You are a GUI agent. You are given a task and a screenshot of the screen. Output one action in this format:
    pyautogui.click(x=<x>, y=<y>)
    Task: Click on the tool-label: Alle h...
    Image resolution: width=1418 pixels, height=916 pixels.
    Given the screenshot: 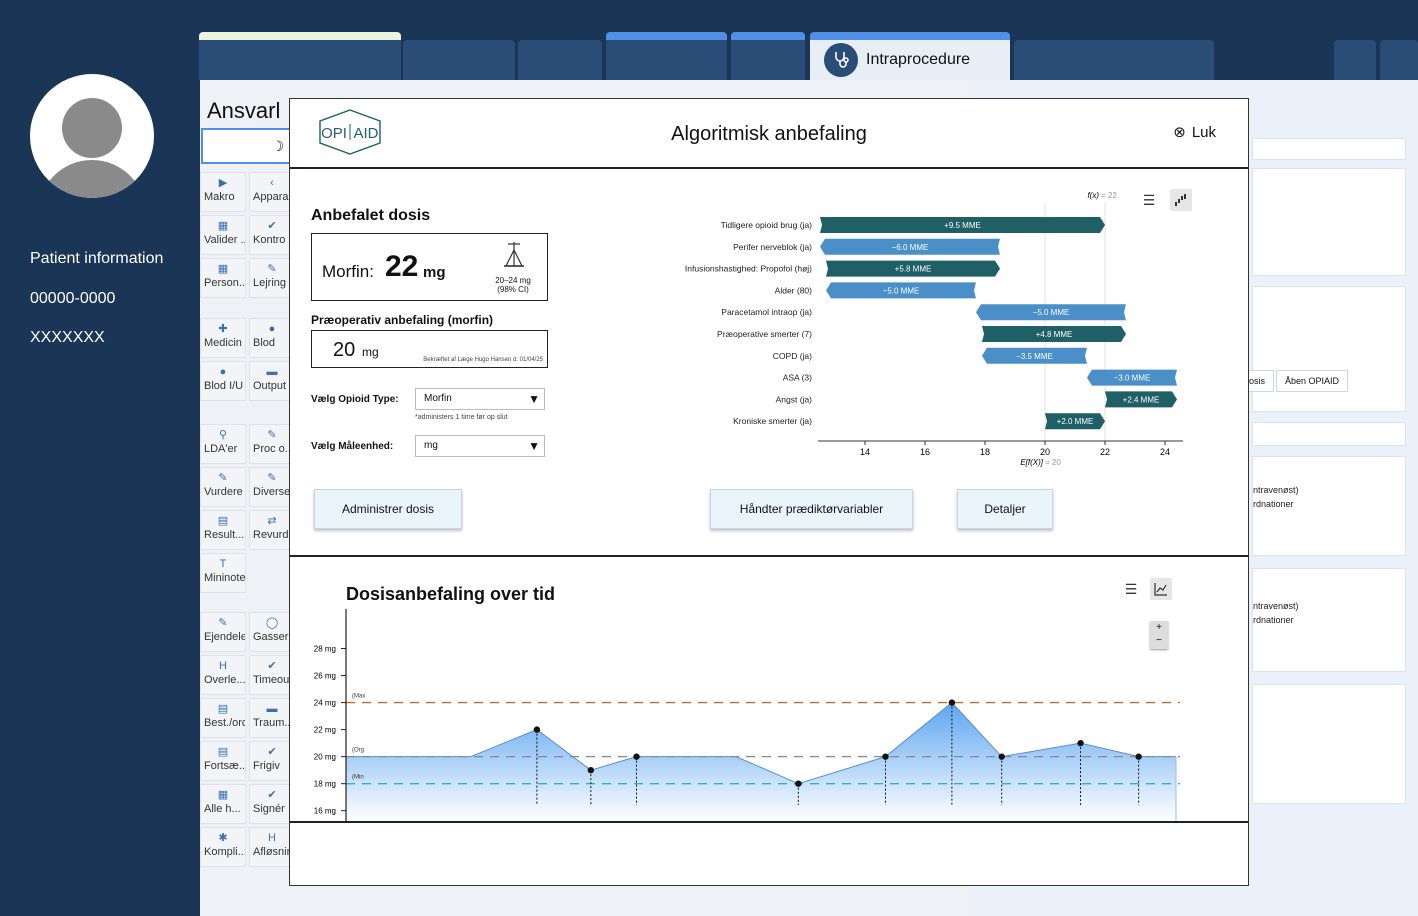 What is the action you would take?
    pyautogui.click(x=222, y=809)
    